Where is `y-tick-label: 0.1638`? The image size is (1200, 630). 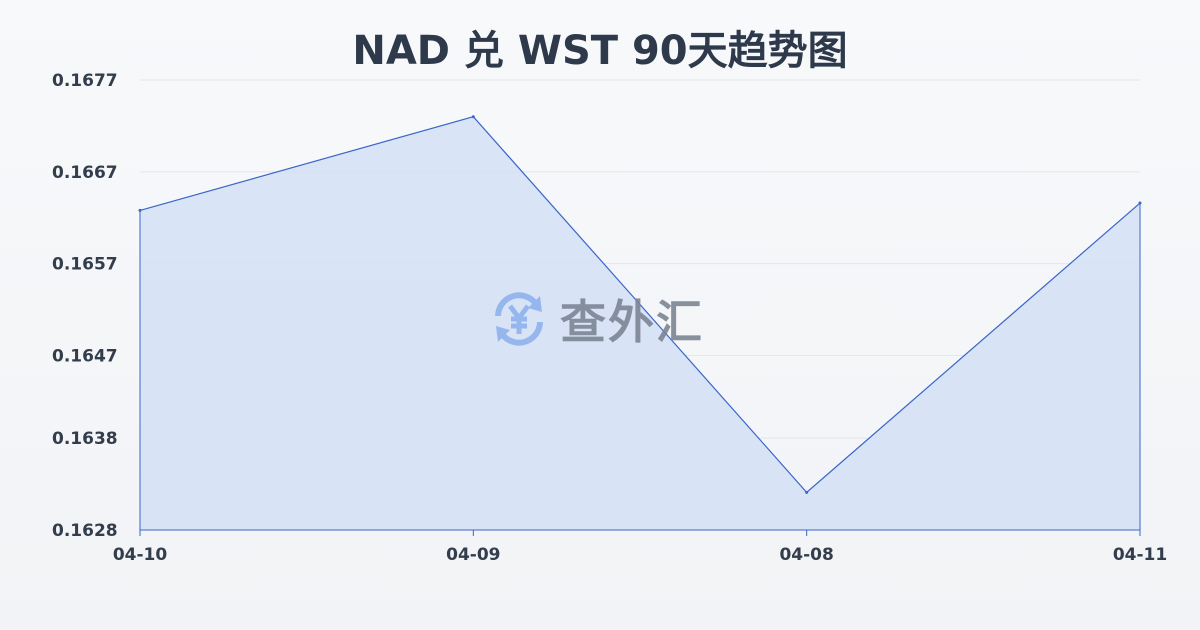
y-tick-label: 0.1638 is located at coordinates (85, 439).